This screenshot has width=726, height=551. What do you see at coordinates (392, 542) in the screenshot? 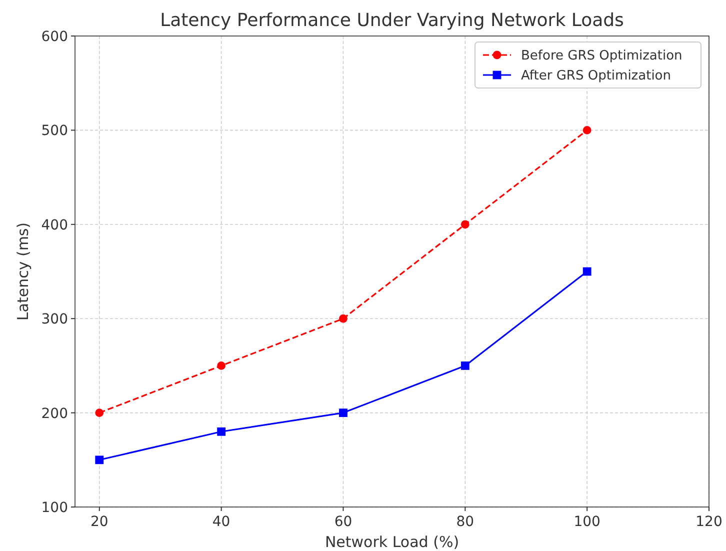
I see `x-axis-title: Network Load (%)` at bounding box center [392, 542].